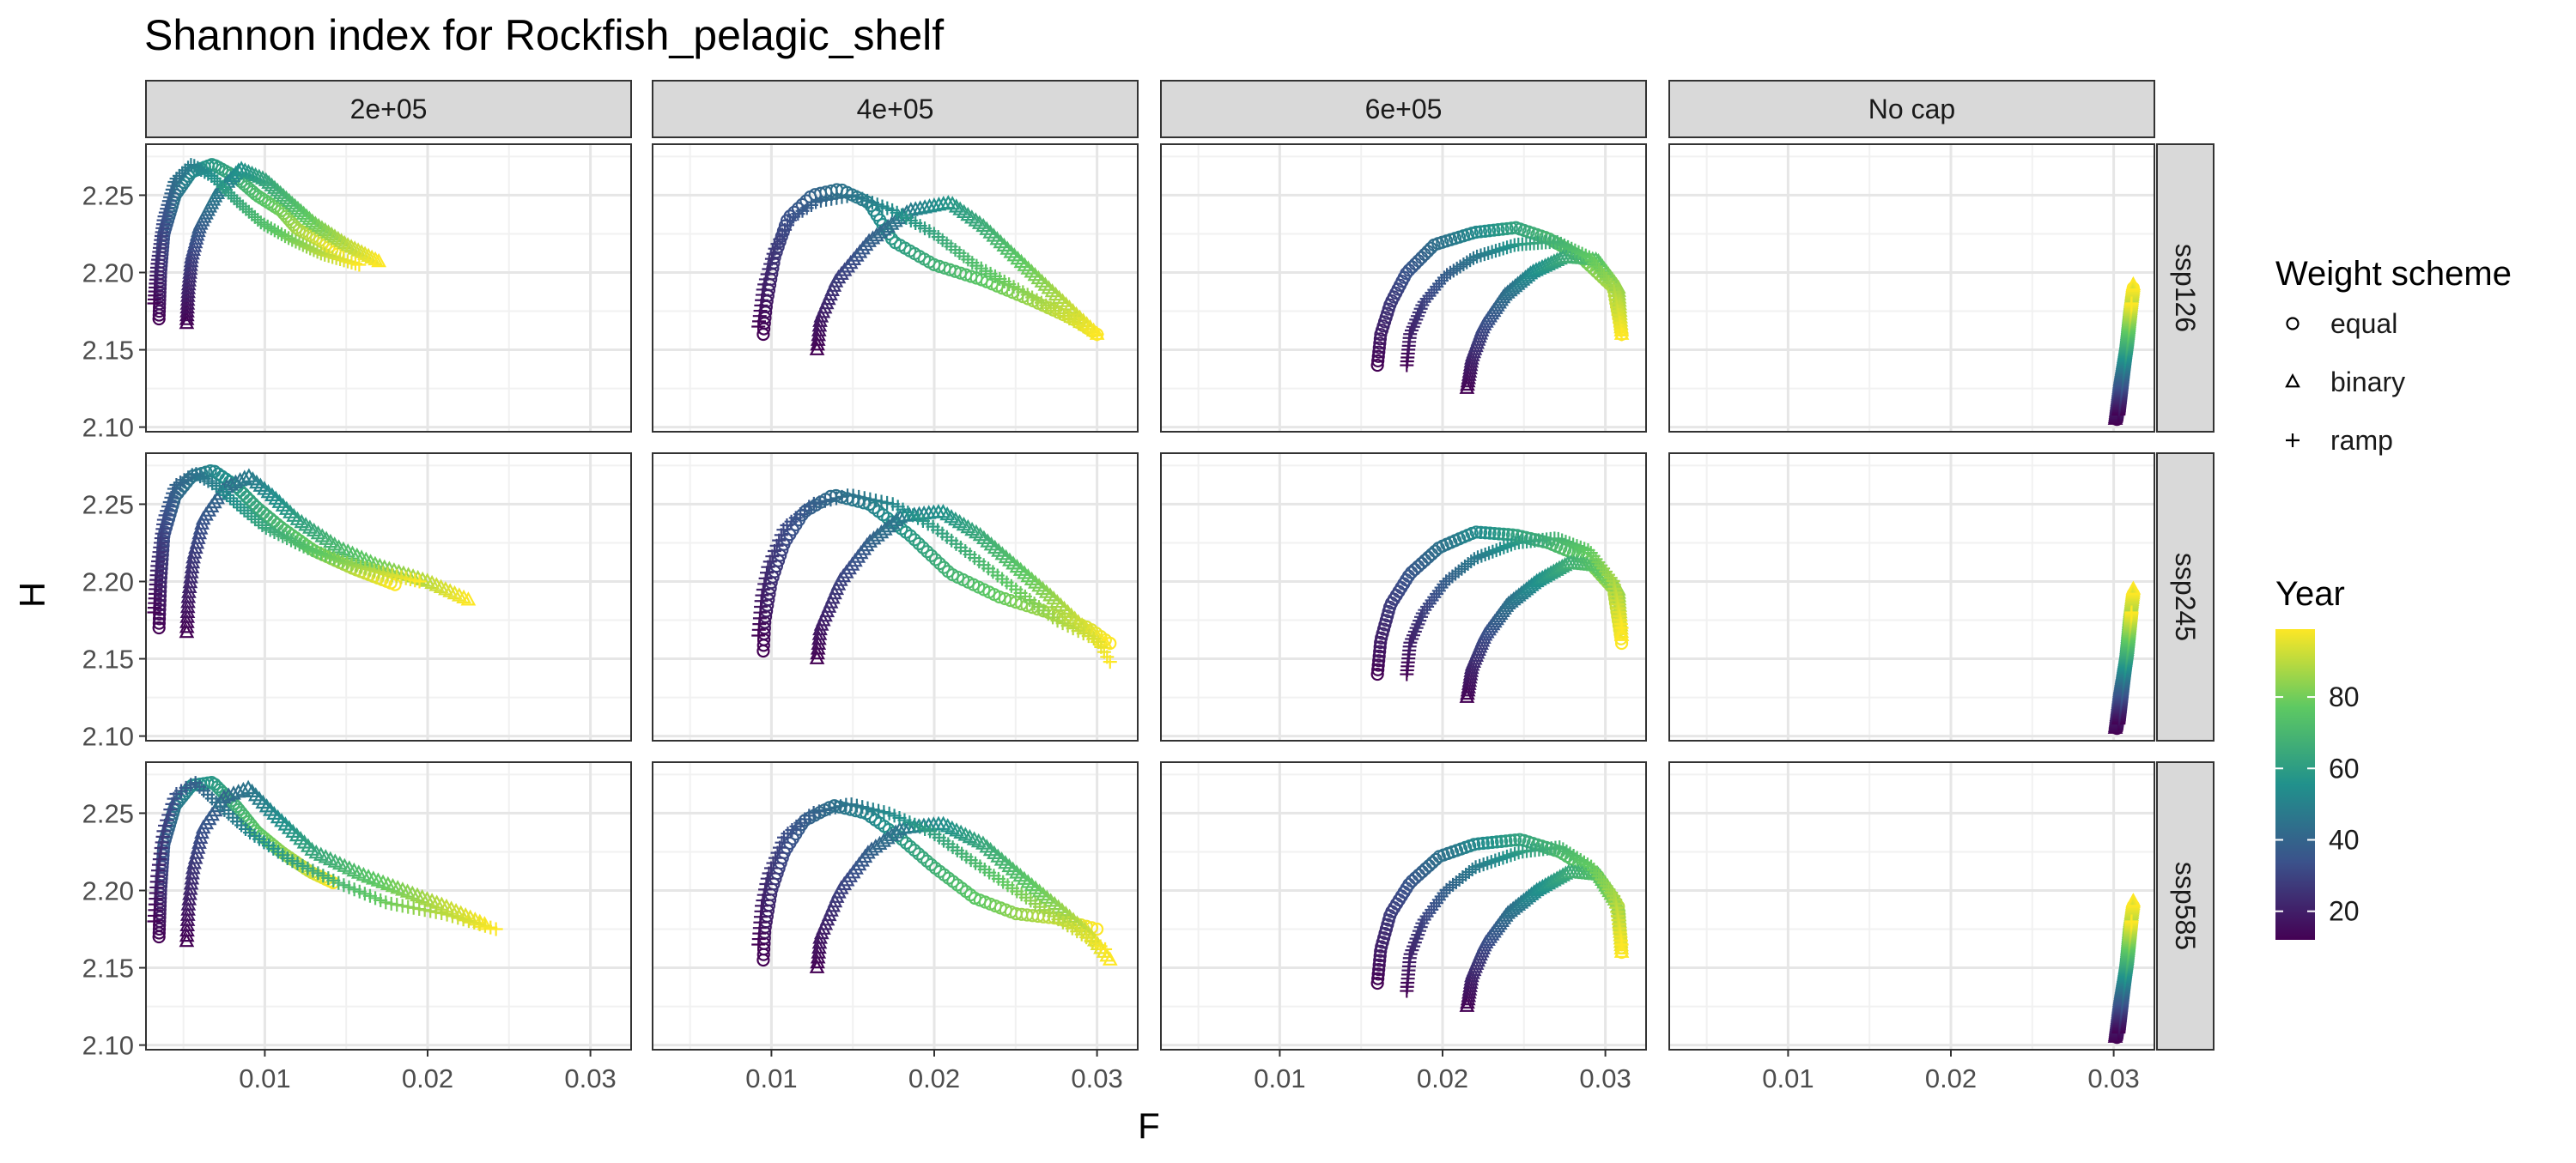  I want to click on x-axis-label: F, so click(1149, 1126).